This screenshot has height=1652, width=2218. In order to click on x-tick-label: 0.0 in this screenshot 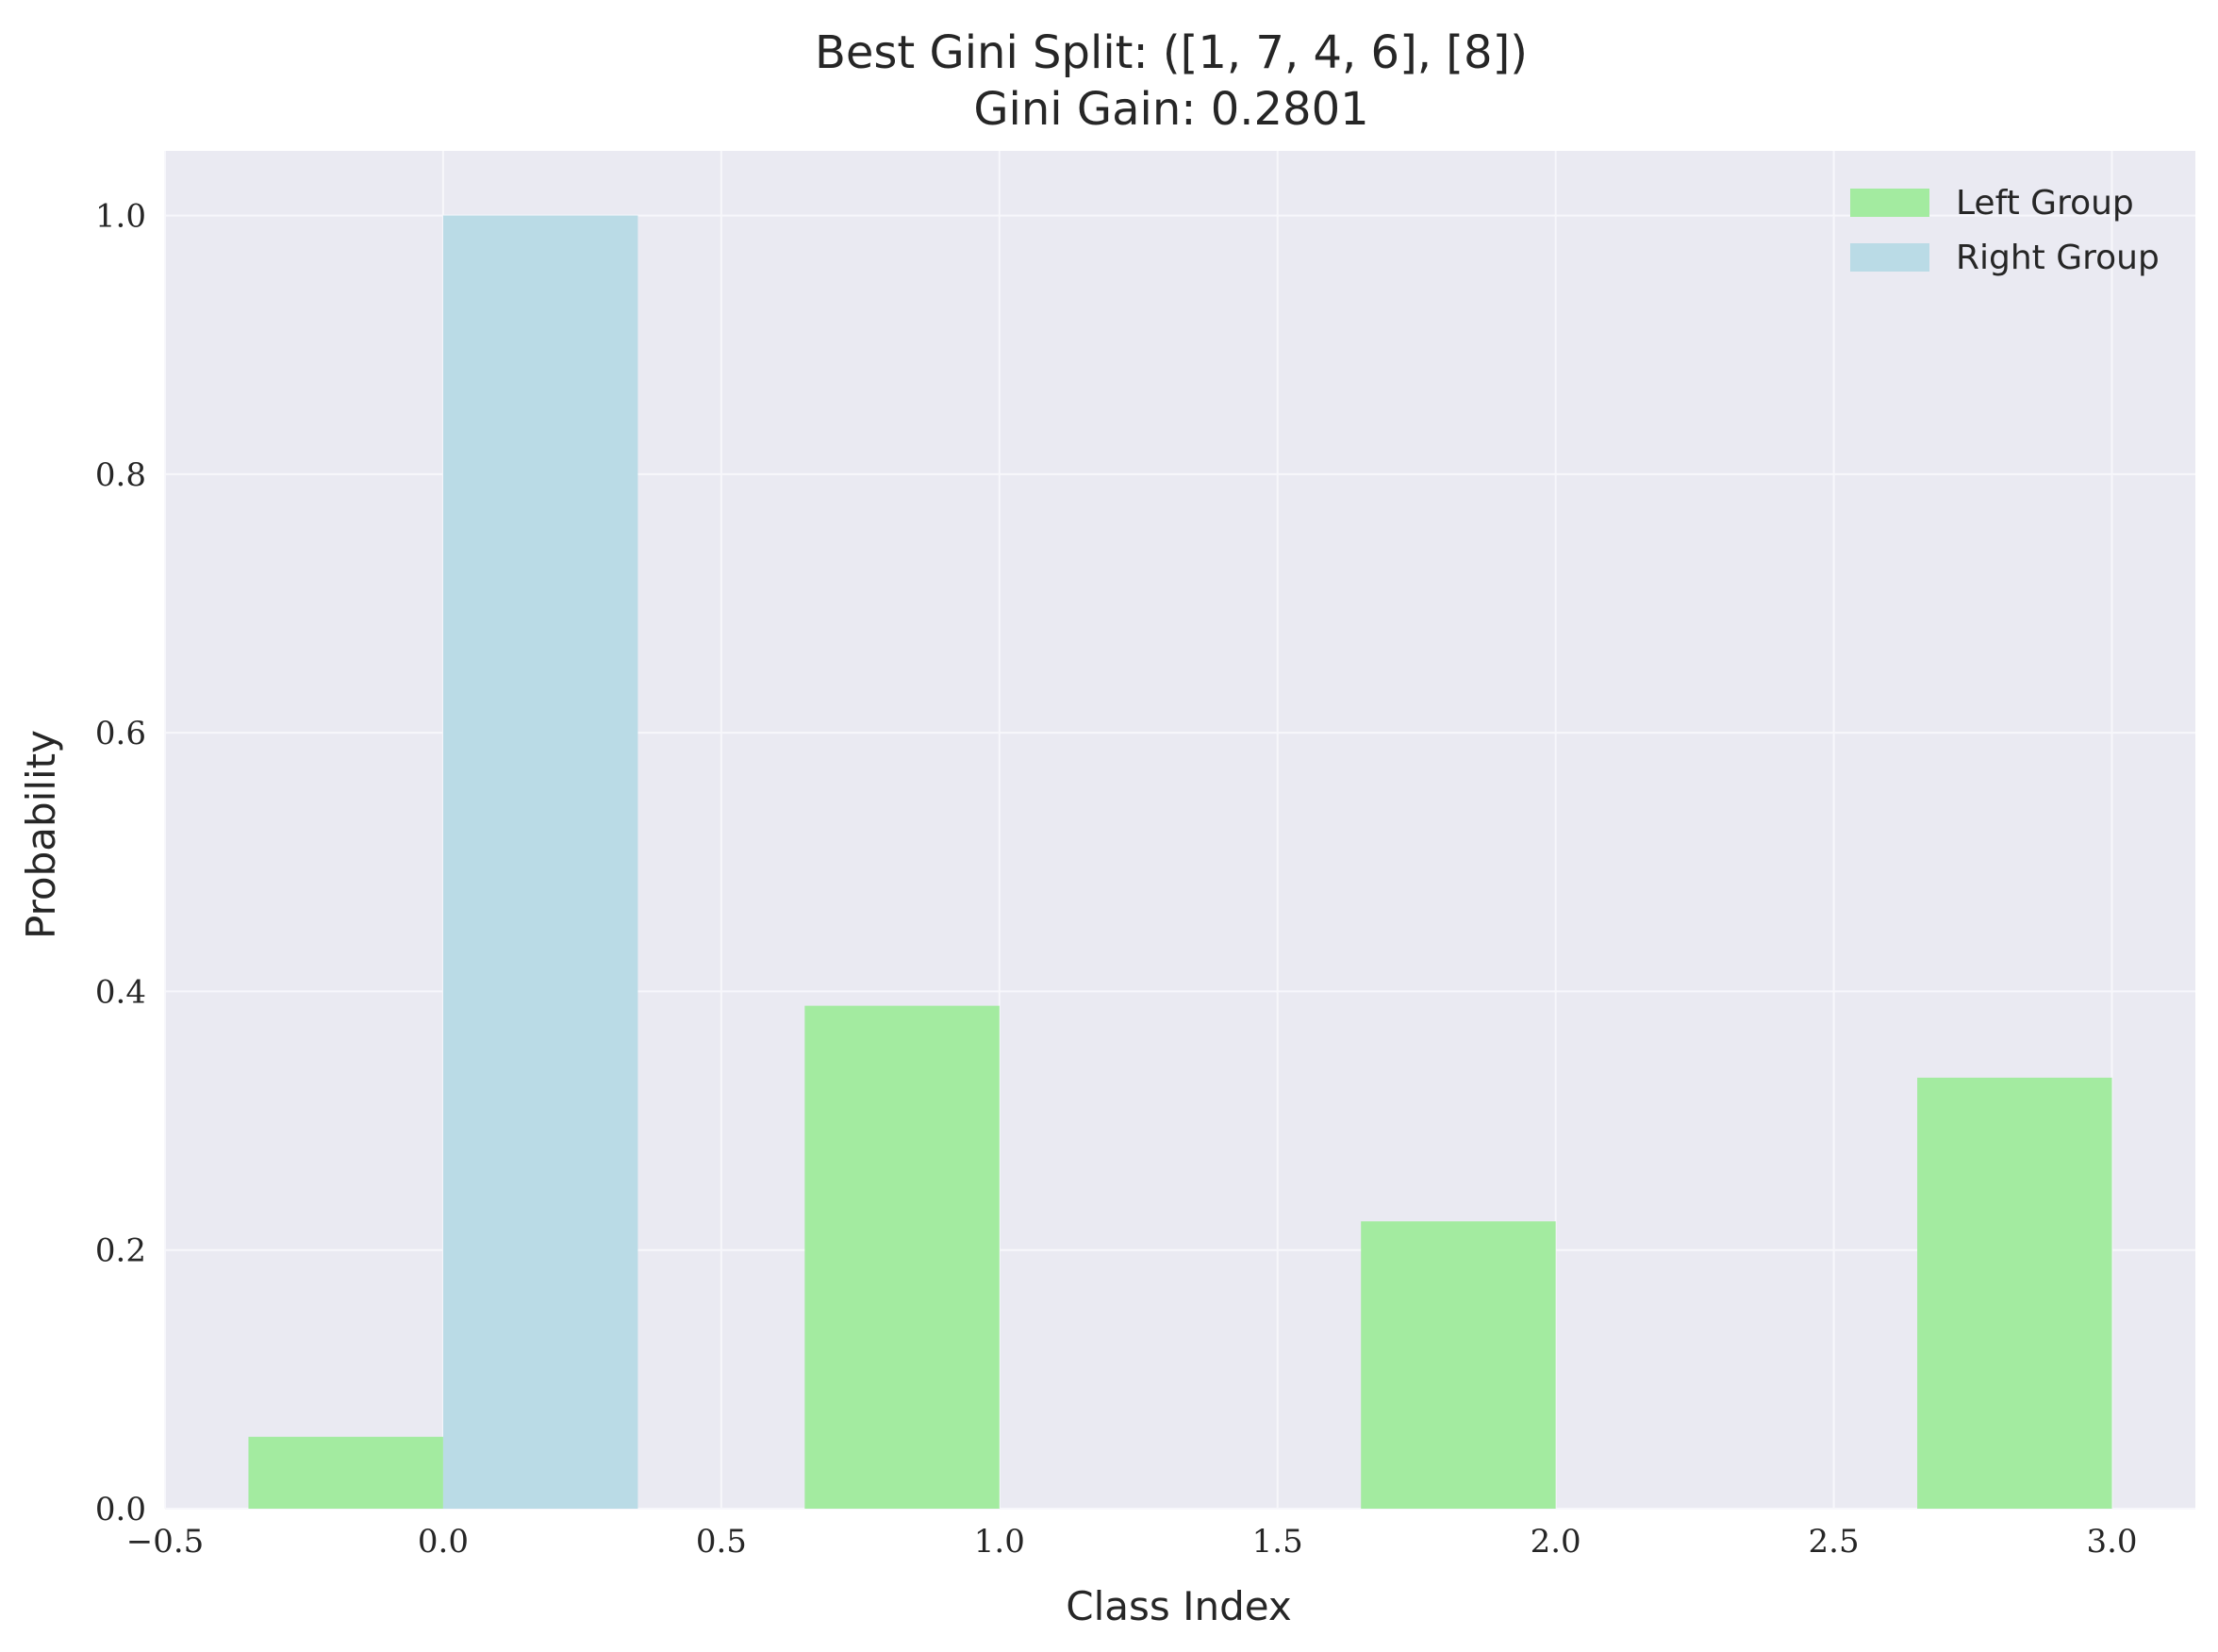, I will do `click(443, 1542)`.